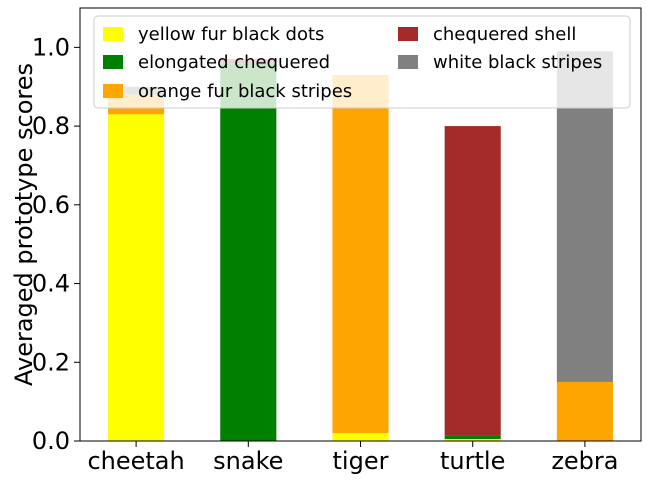 The image size is (647, 480). Describe the element at coordinates (504, 34) in the screenshot. I see `legend-label: chequered shell` at that location.